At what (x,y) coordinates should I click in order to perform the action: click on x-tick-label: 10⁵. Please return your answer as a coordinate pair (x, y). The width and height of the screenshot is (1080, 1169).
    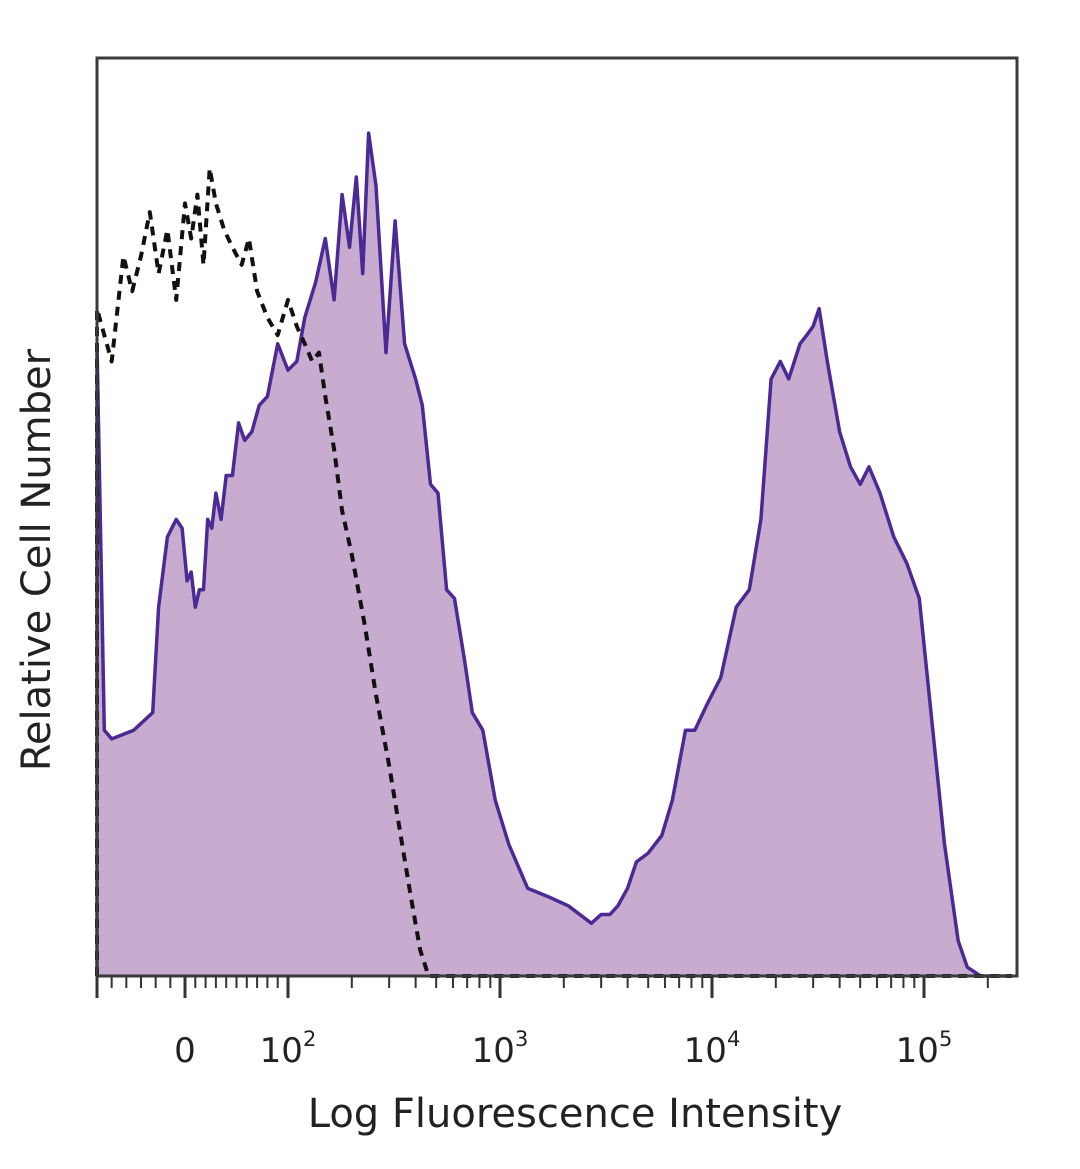
    Looking at the image, I should click on (924, 1049).